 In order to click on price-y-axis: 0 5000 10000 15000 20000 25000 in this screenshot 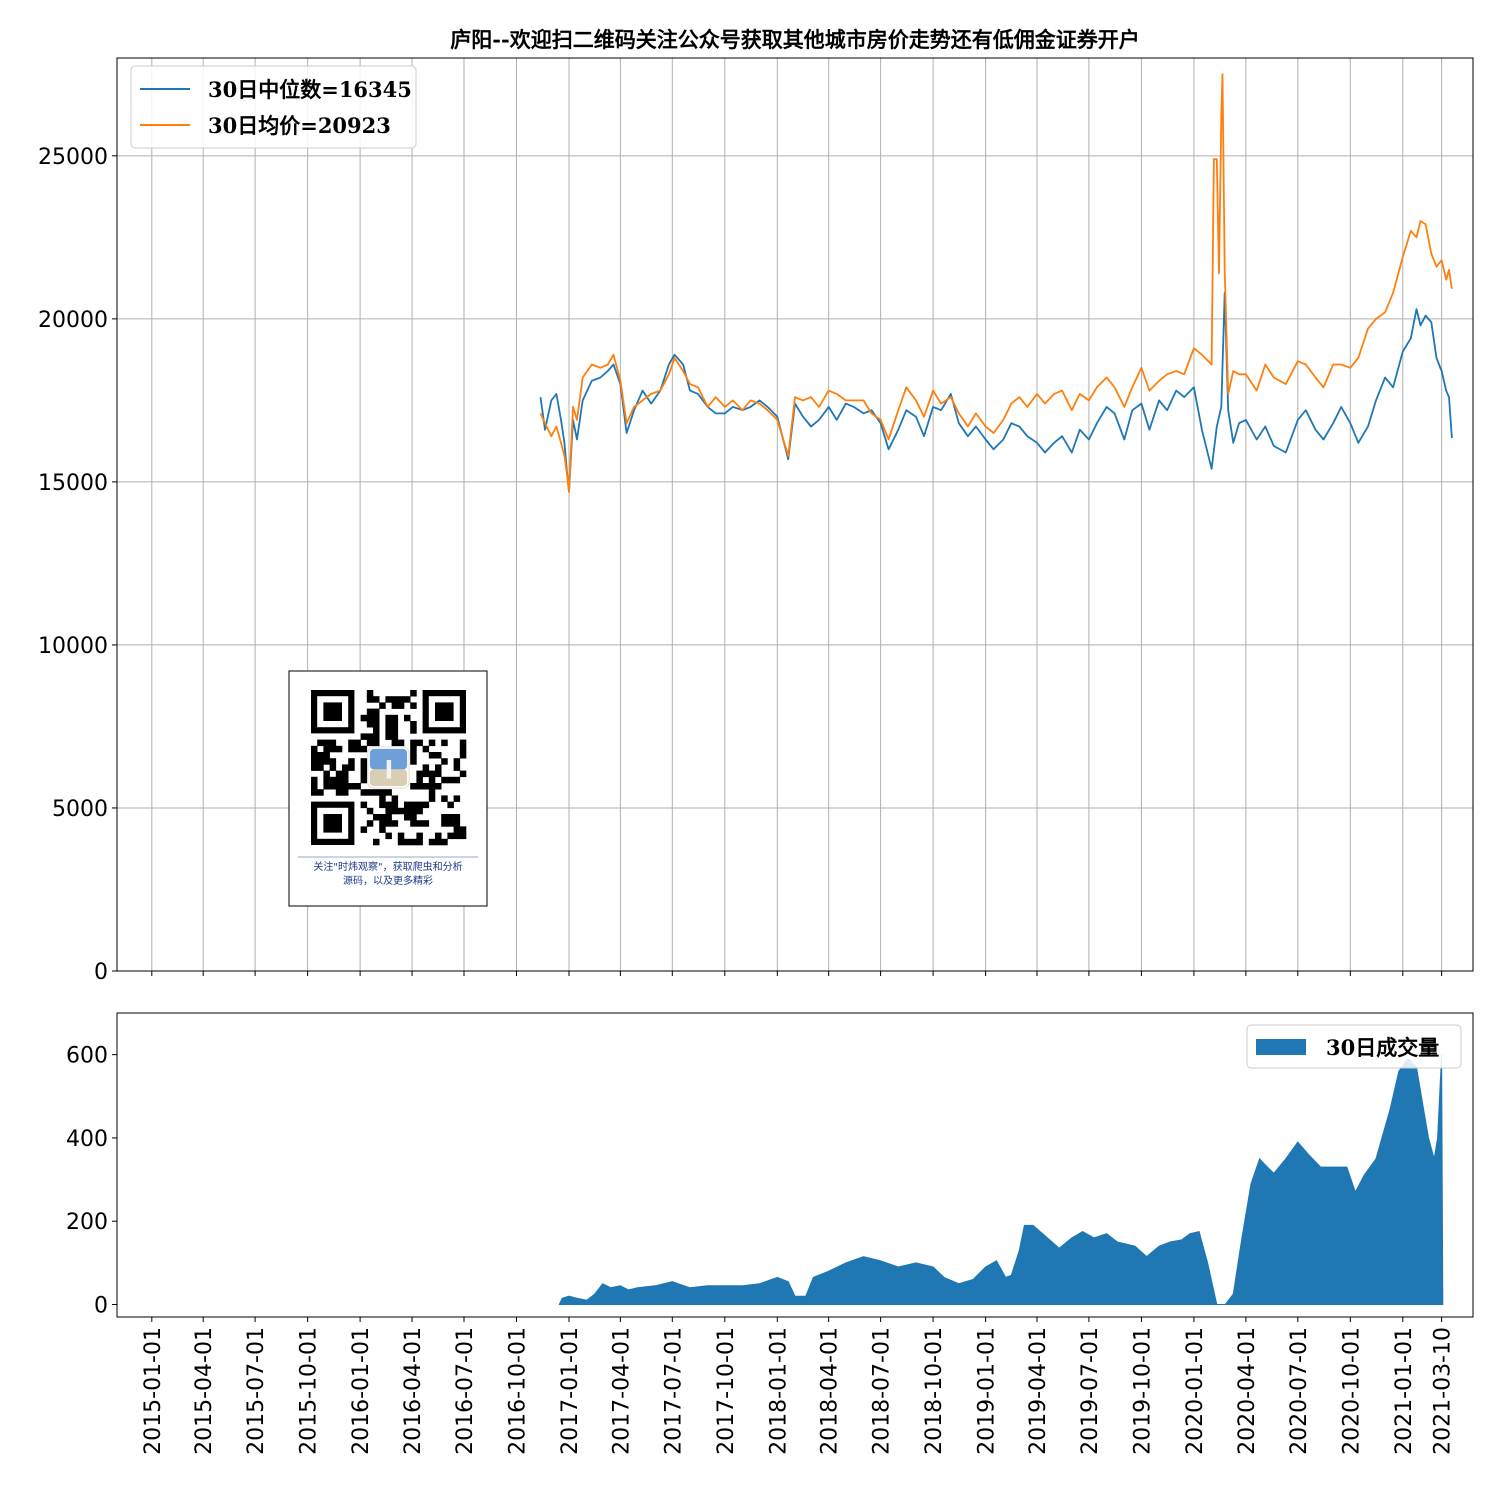, I will do `click(77, 565)`.